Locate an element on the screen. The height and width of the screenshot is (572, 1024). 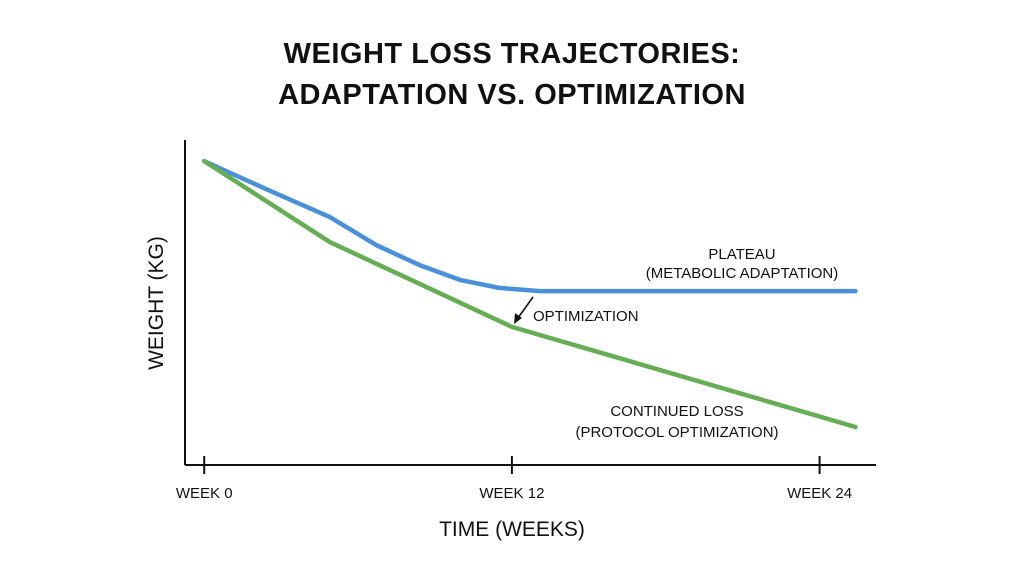
x-axis-label: TIME (WEEKS) is located at coordinates (512, 529).